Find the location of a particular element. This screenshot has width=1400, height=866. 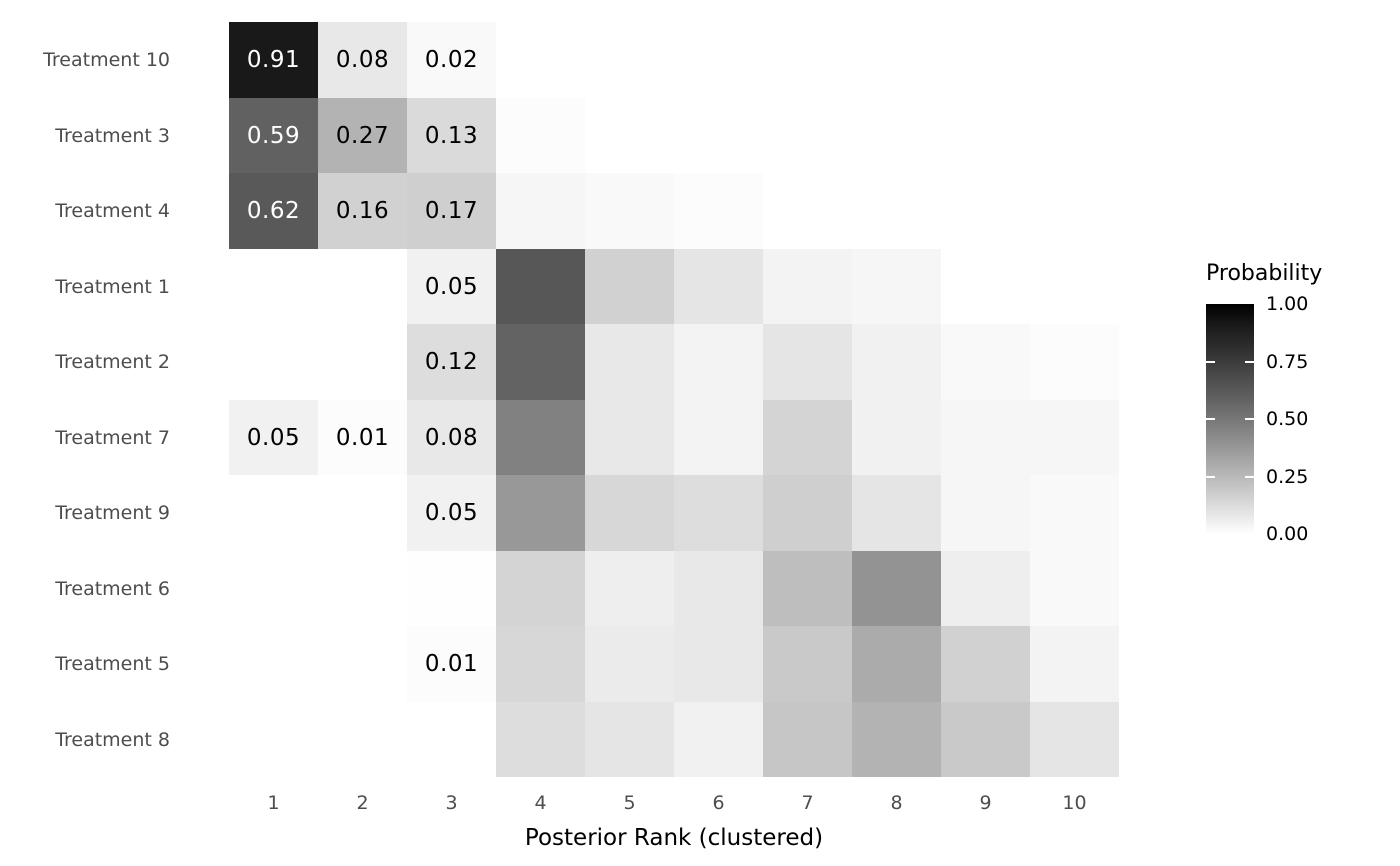

cell-value-label: 0.91 is located at coordinates (273, 60).